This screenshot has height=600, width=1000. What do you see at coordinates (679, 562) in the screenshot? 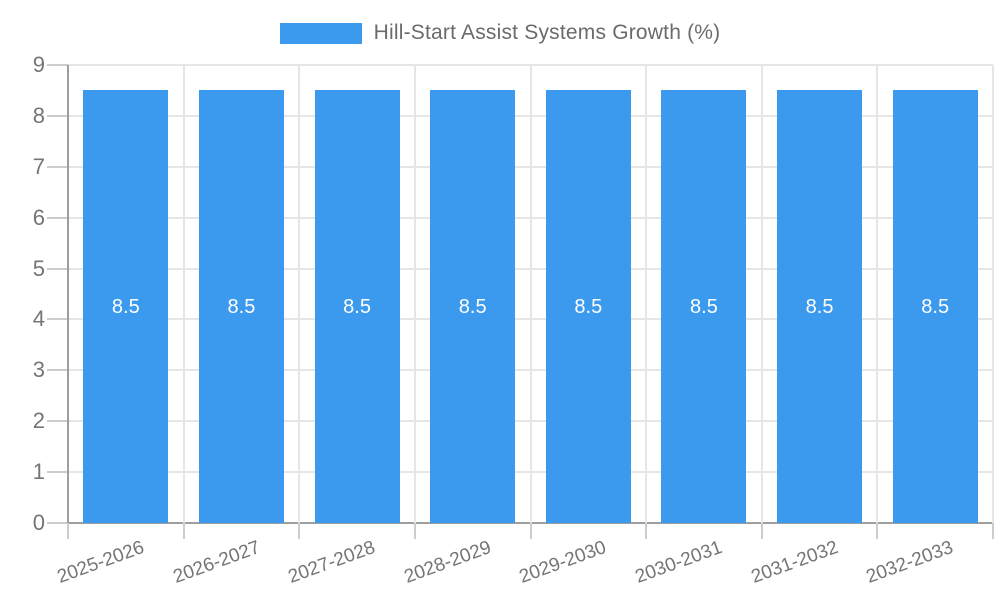
I see `x-axis-label: 2030-2031` at bounding box center [679, 562].